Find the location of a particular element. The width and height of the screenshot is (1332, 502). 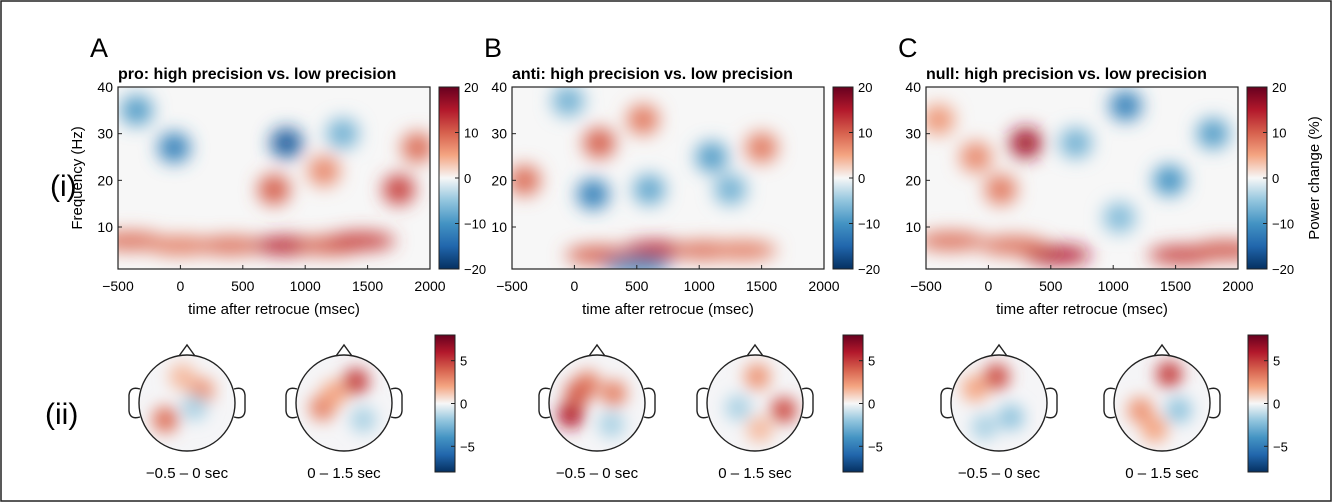

y-axis-label: Frequency (Hz) is located at coordinates (77, 177).